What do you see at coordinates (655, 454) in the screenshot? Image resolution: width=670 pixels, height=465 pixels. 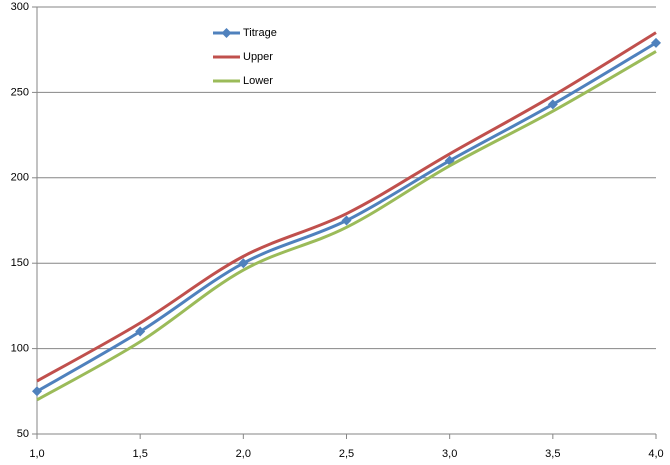 I see `x-tick-label: 4,0` at bounding box center [655, 454].